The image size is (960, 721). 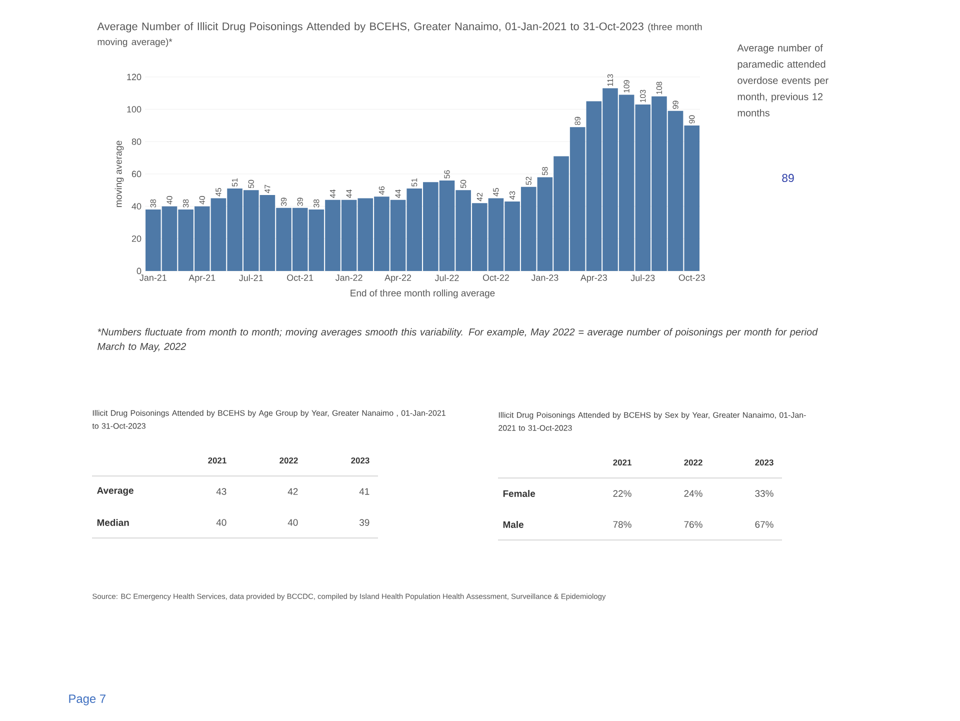 What do you see at coordinates (764, 524) in the screenshot?
I see `text: 67%` at bounding box center [764, 524].